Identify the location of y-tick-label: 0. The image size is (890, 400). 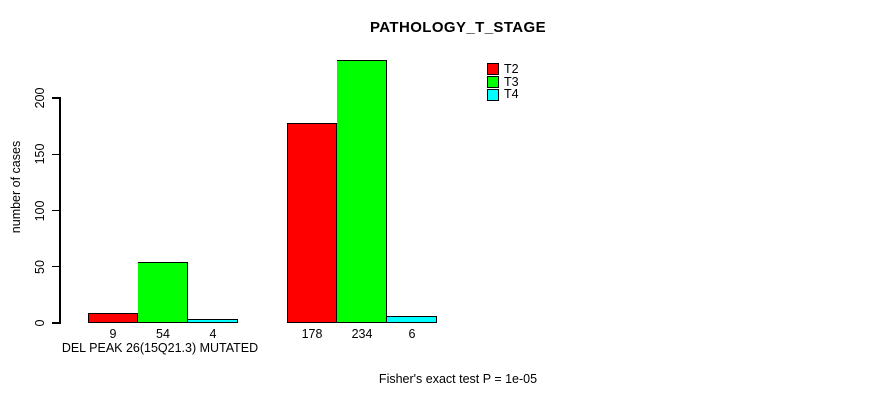
(39, 323).